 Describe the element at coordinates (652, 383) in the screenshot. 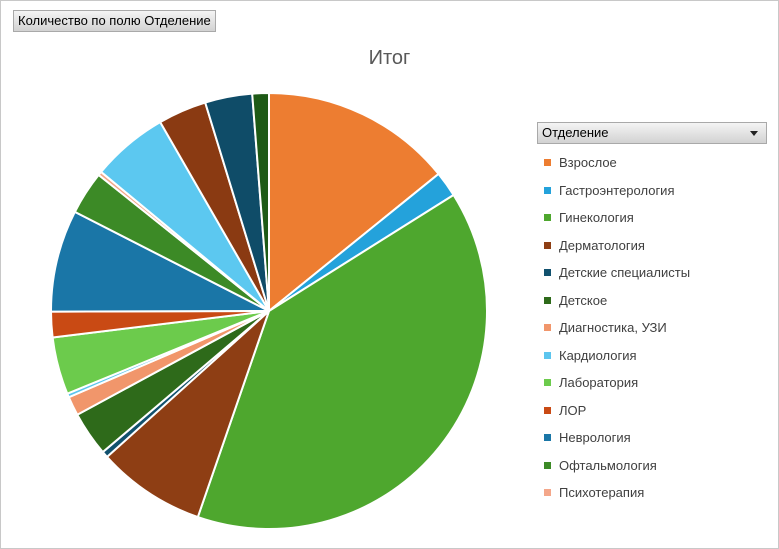

I see `legend-item: Лаборатория` at that location.